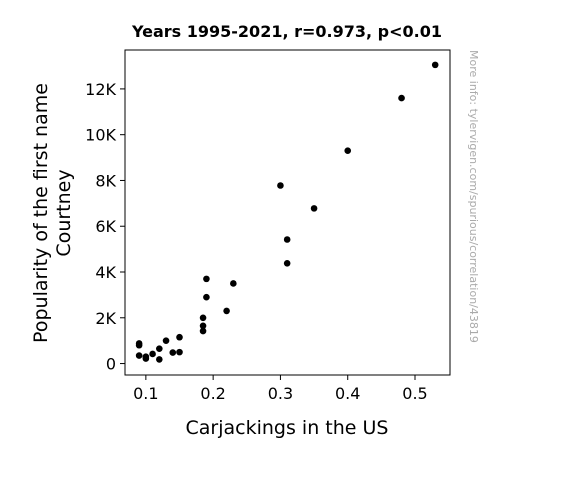  Describe the element at coordinates (105, 318) in the screenshot. I see `y-tick-label: 2K` at that location.